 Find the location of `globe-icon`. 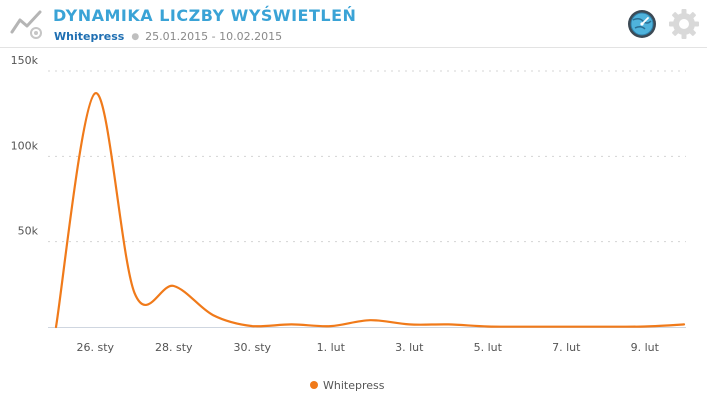

globe-icon is located at coordinates (642, 24).